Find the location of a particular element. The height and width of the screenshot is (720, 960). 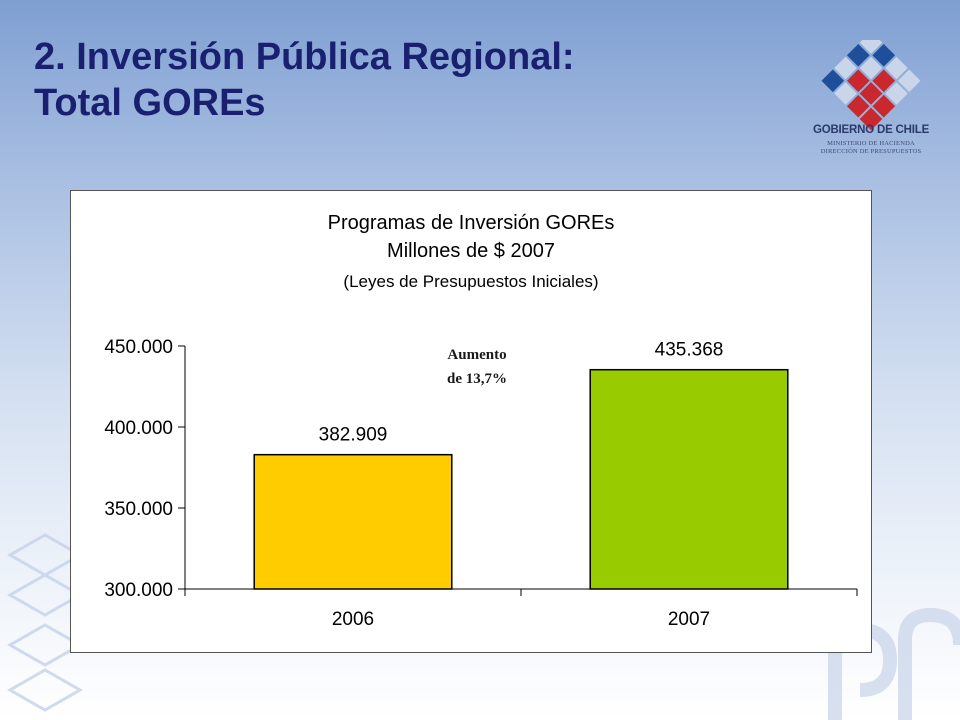

data-label-2006: 382.909 is located at coordinates (353, 435).